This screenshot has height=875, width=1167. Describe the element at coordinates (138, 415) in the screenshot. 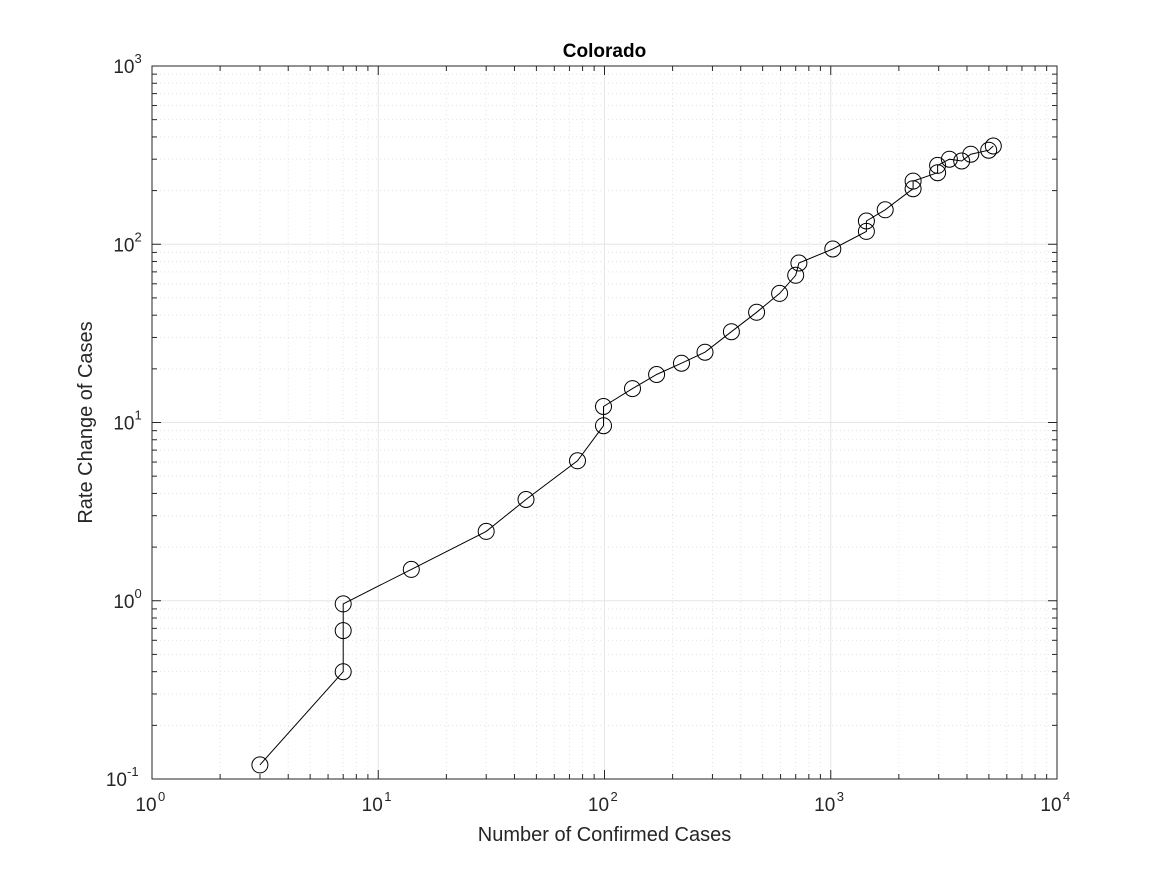

I see `y-tick-label-exponent: 1` at that location.